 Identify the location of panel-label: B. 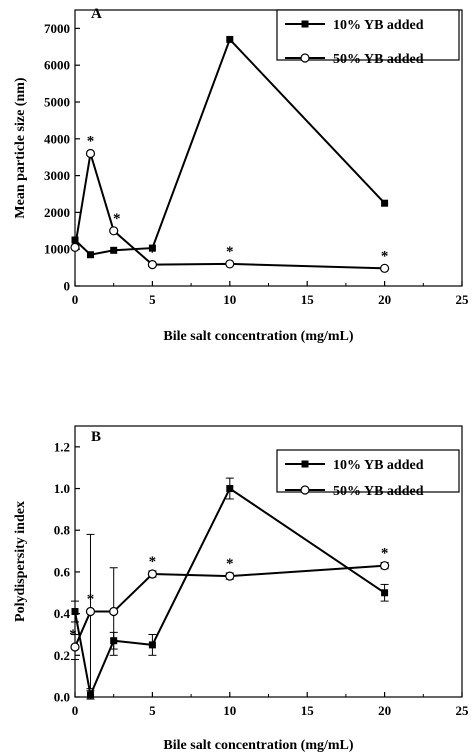
(96, 437).